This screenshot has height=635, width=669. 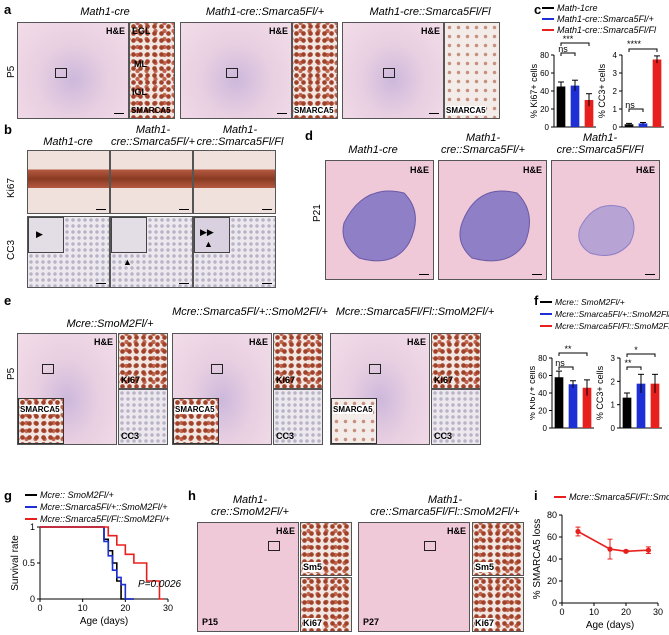 What do you see at coordinates (8, 9) in the screenshot?
I see `panel-letter-a: a` at bounding box center [8, 9].